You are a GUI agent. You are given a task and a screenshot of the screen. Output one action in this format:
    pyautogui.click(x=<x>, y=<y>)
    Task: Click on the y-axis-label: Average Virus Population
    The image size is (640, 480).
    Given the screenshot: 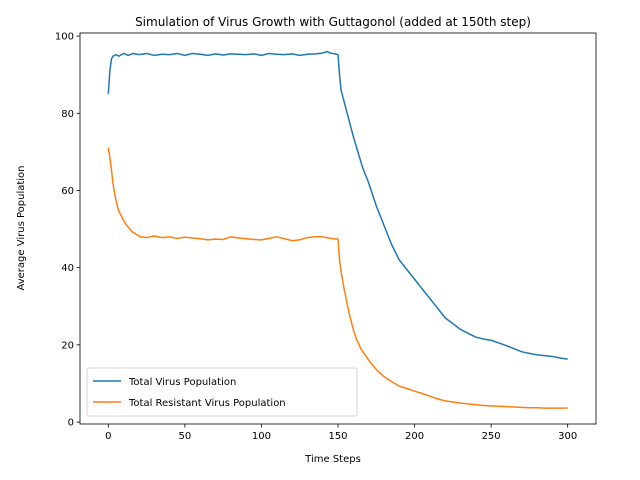 What is the action you would take?
    pyautogui.click(x=21, y=227)
    